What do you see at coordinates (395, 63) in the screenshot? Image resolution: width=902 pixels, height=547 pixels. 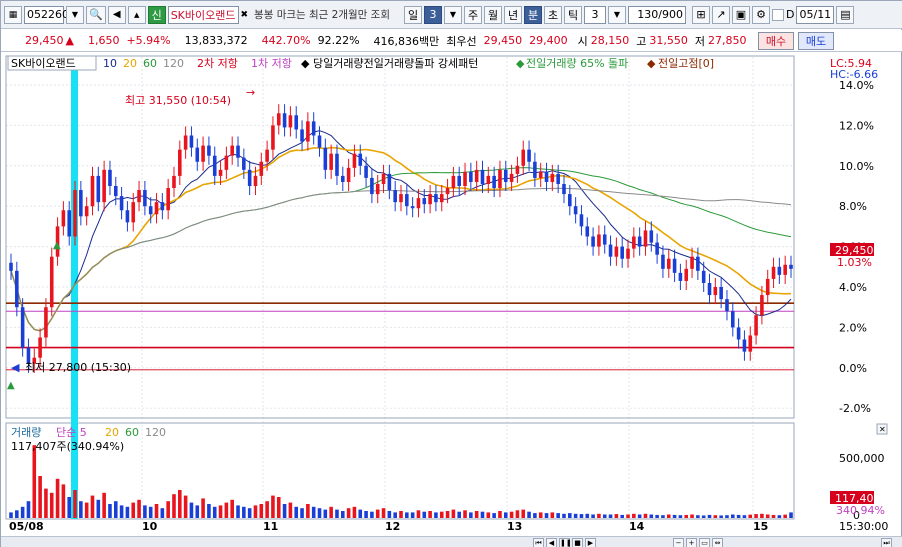 I see `legend-pattern: 당일거래량전일거래량돌파 강세패턴` at bounding box center [395, 63].